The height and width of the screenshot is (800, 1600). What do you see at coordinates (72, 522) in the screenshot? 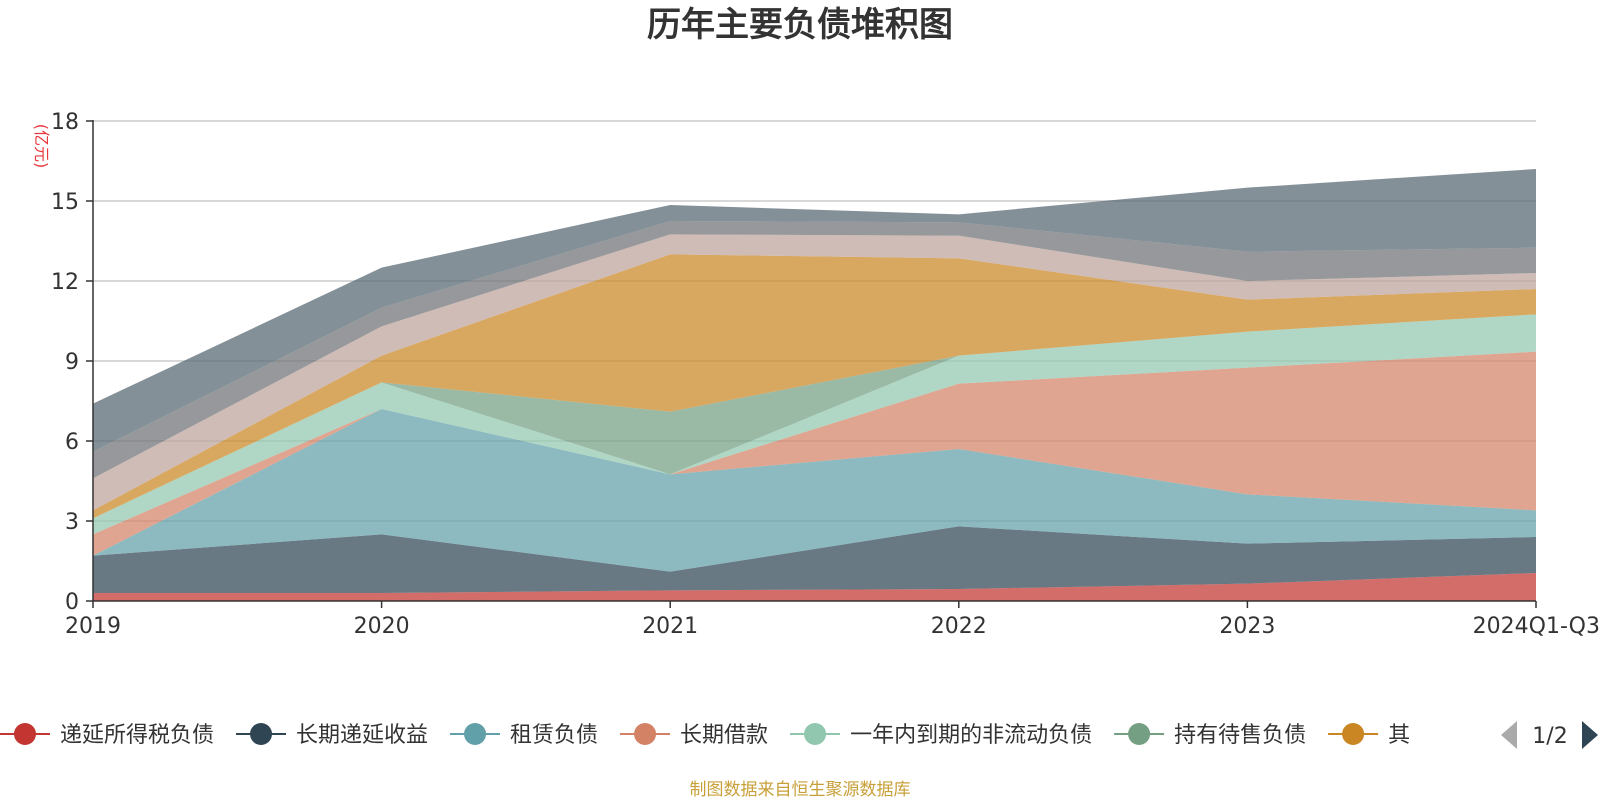
I see `y-tick-label: 3` at bounding box center [72, 522].